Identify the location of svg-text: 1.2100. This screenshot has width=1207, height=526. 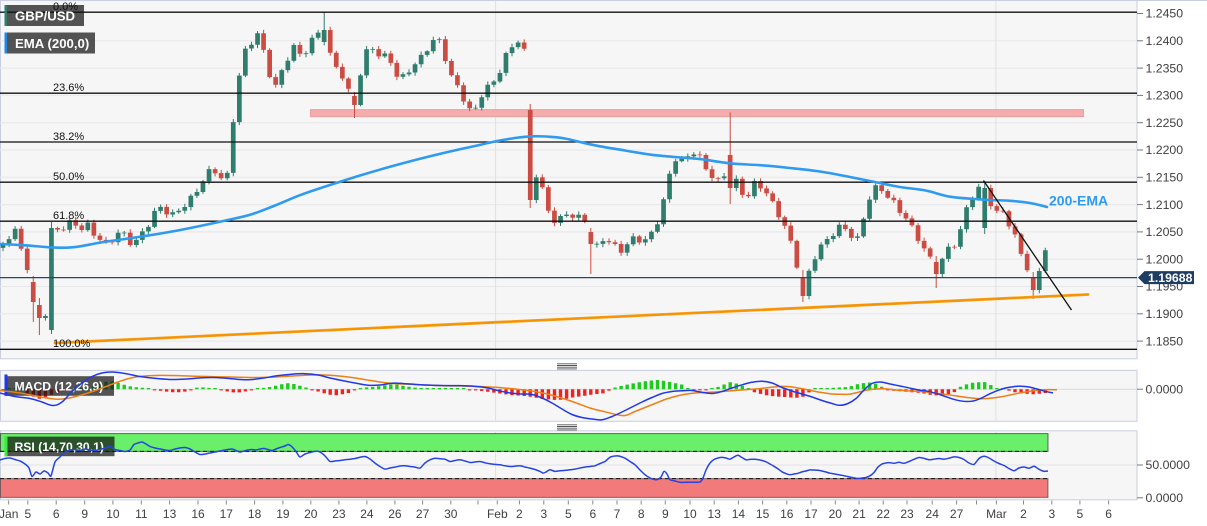
(1165, 205).